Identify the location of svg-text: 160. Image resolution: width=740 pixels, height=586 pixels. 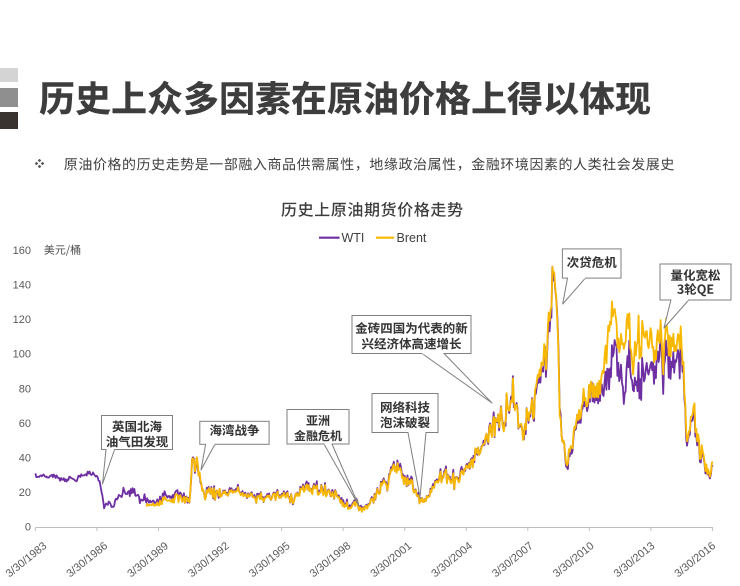
(22, 251).